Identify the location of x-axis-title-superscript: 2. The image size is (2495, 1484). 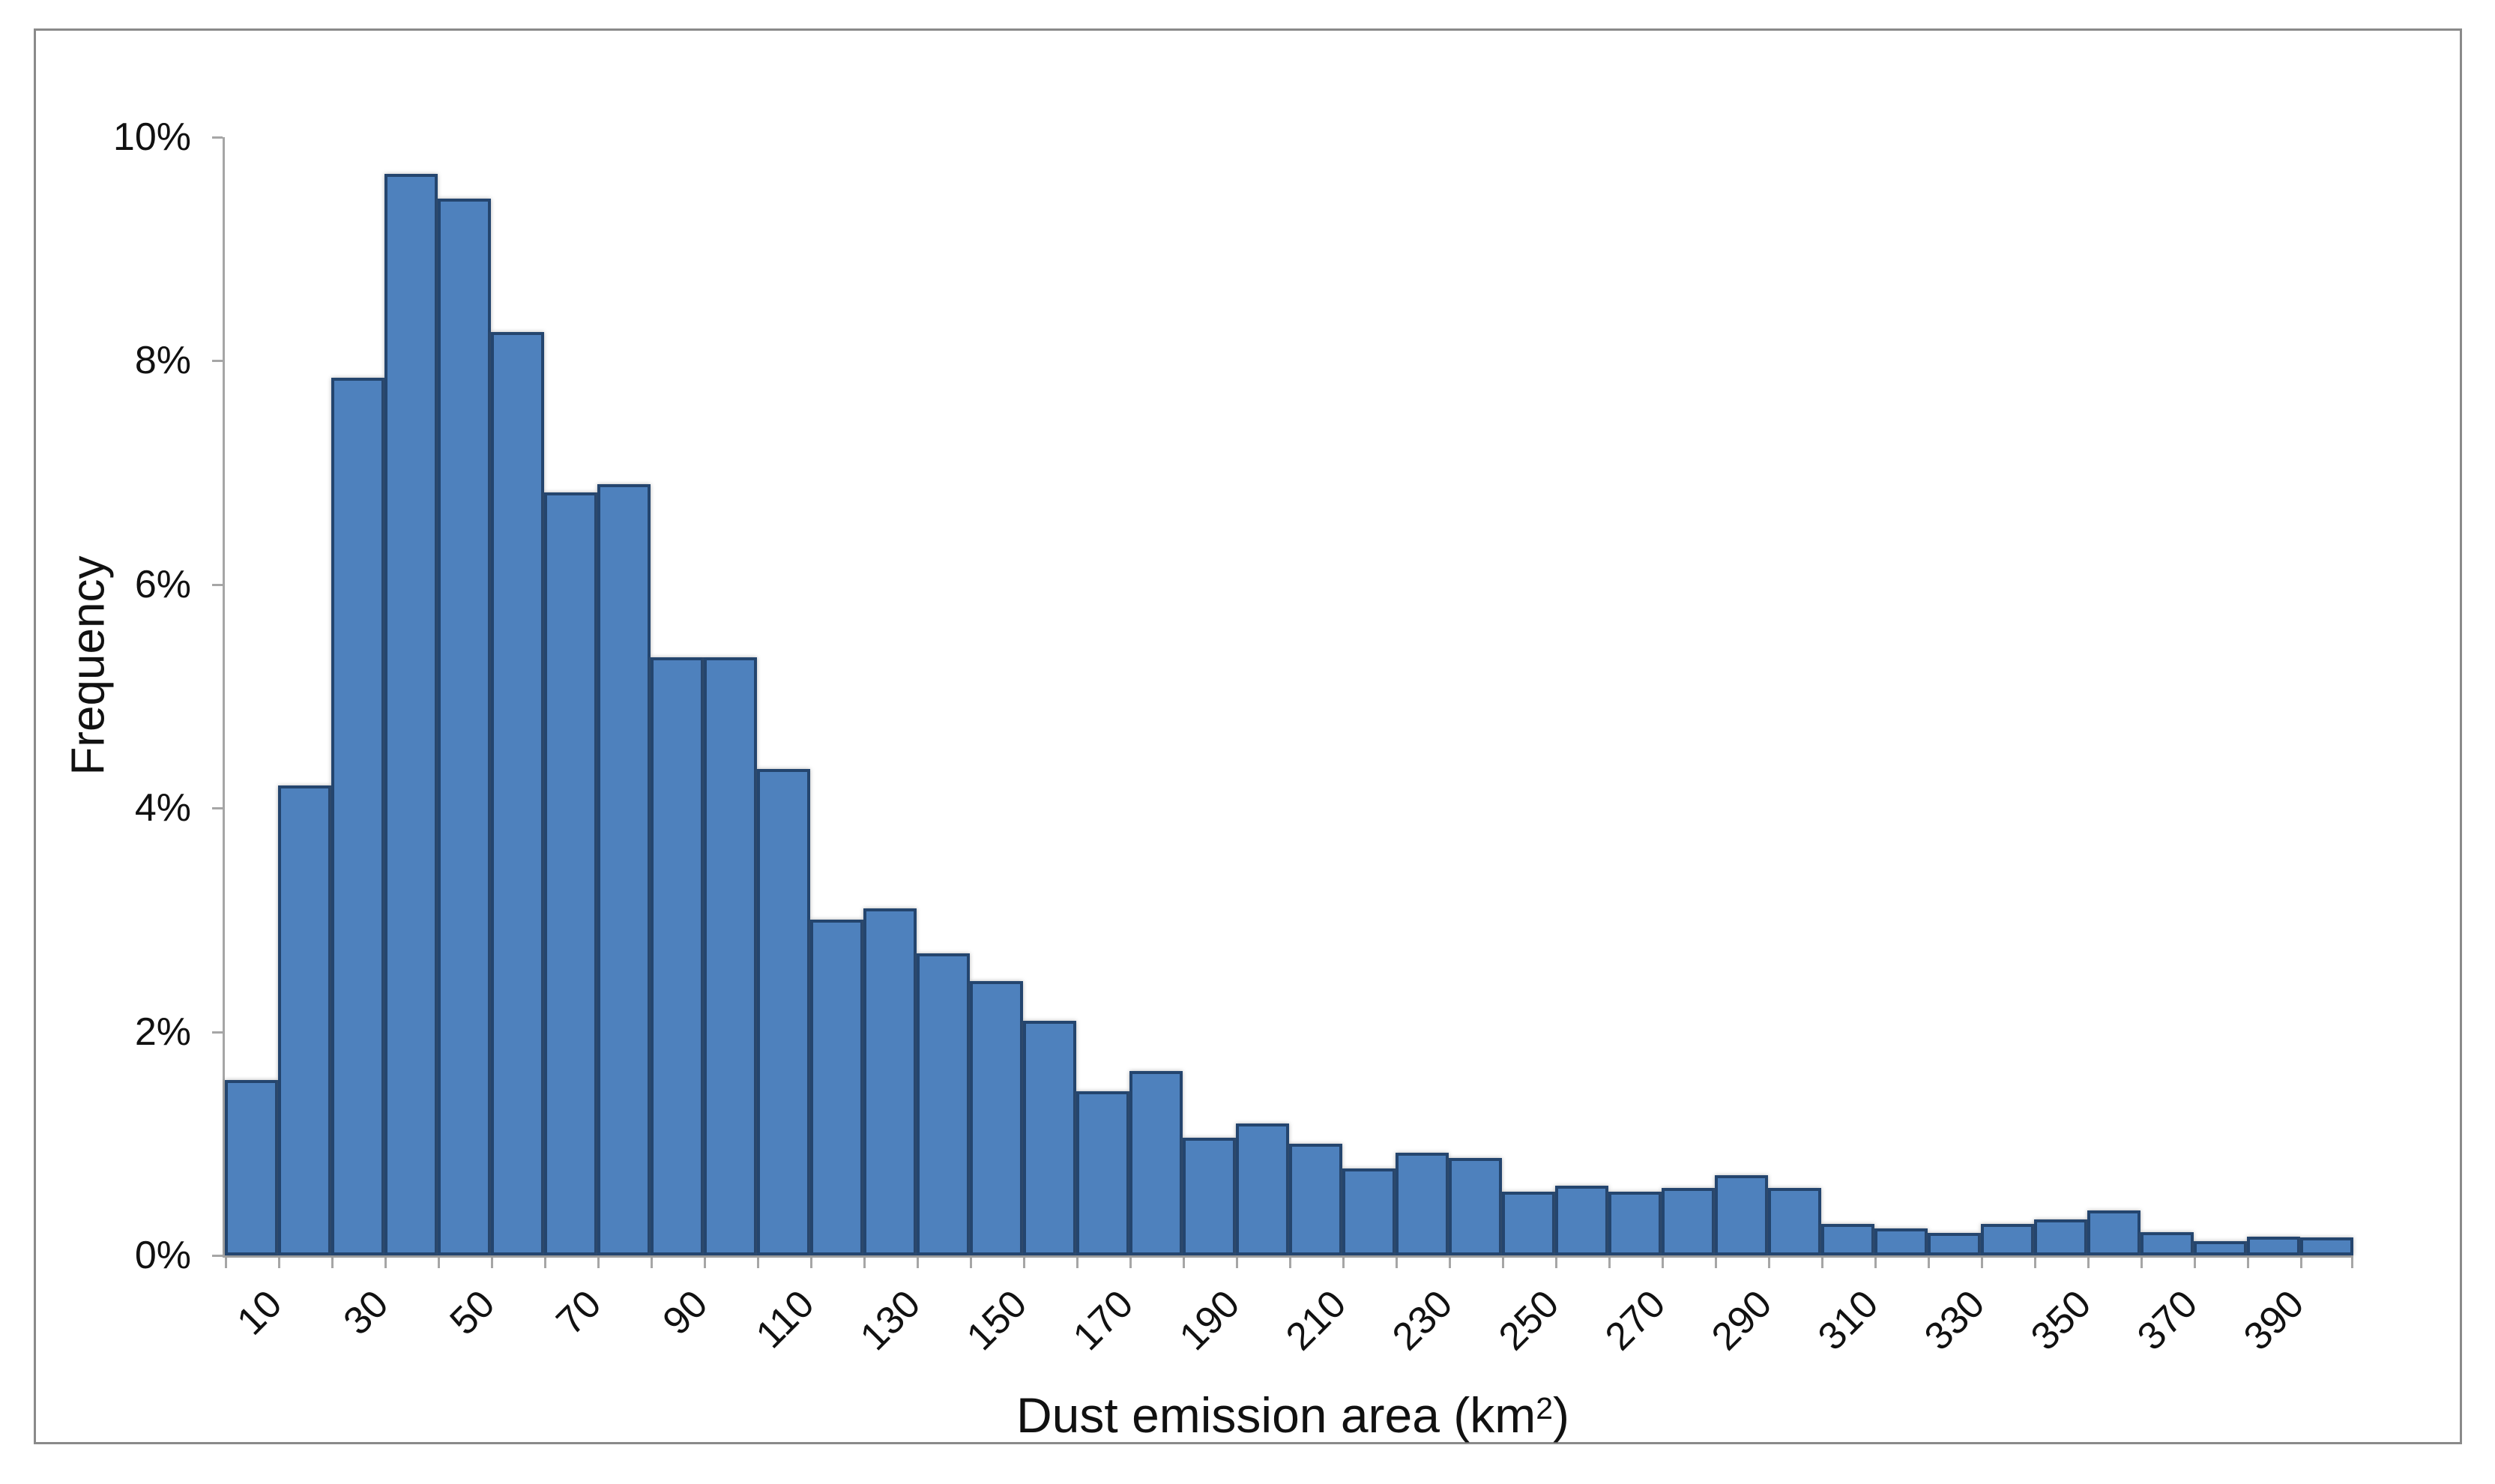
(1544, 1408).